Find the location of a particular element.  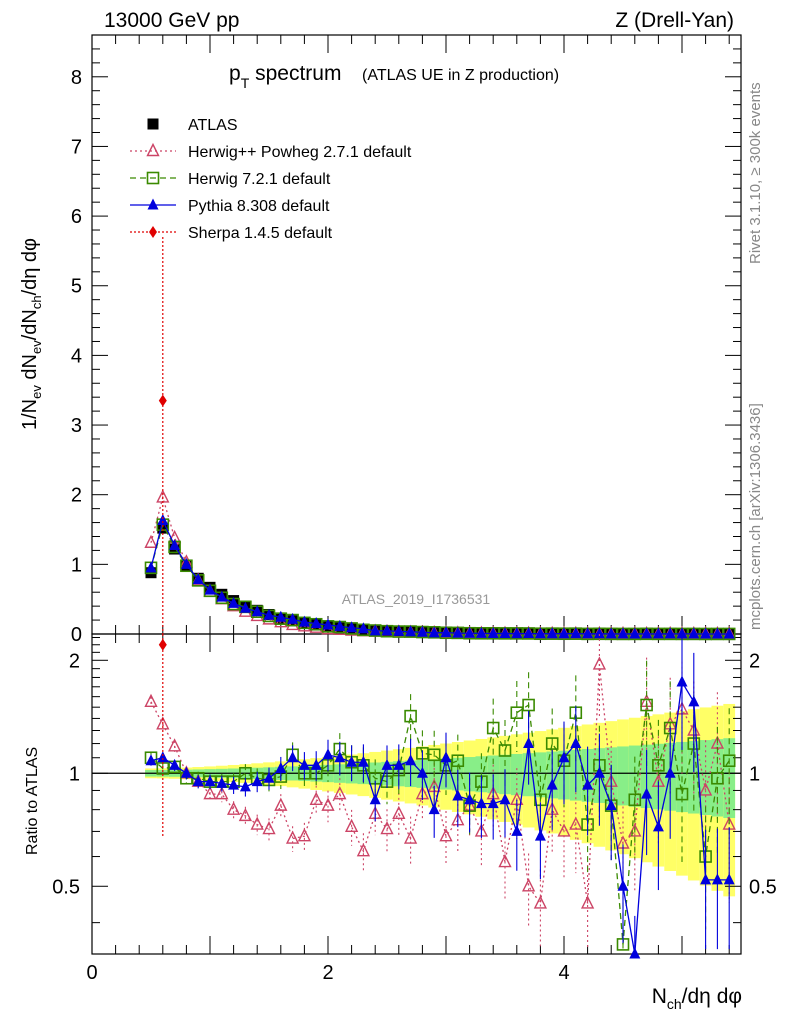

sherpa-main-point is located at coordinates (162, 400).